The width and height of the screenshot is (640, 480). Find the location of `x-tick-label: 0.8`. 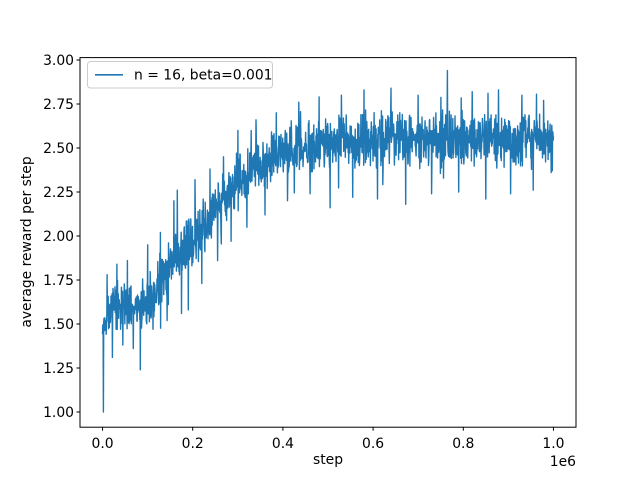

x-tick-label: 0.8 is located at coordinates (463, 444).